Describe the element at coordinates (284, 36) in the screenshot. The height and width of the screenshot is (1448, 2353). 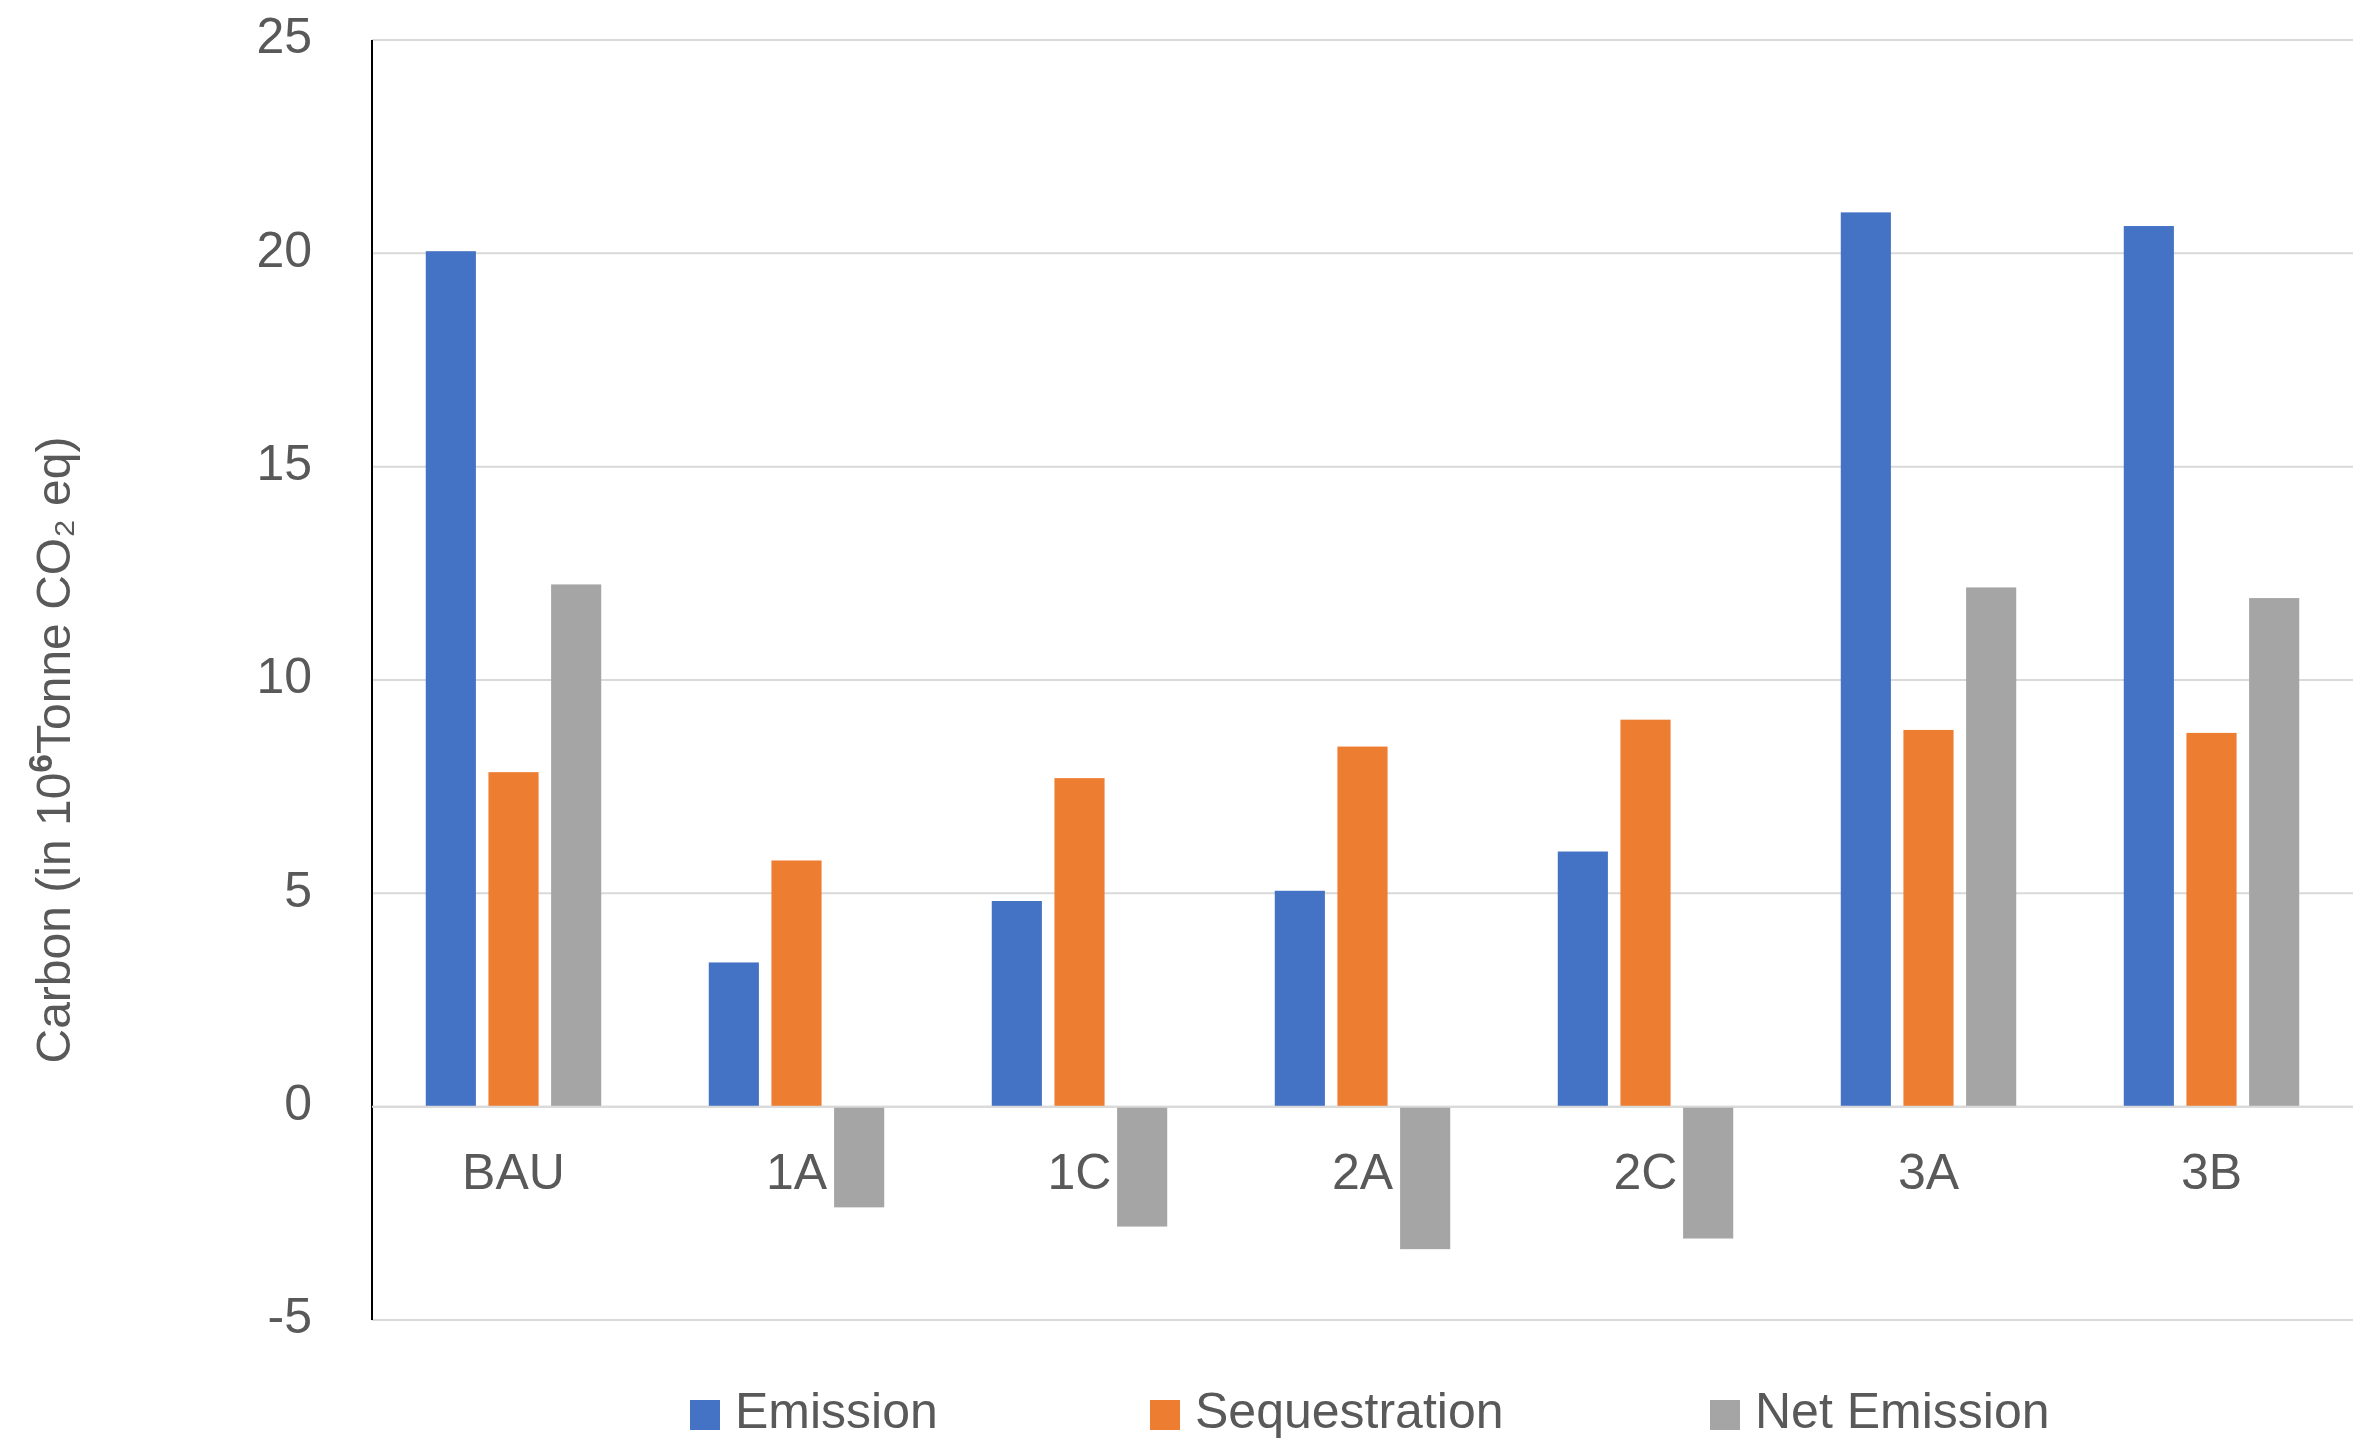
I see `y-tick-label: 25` at that location.